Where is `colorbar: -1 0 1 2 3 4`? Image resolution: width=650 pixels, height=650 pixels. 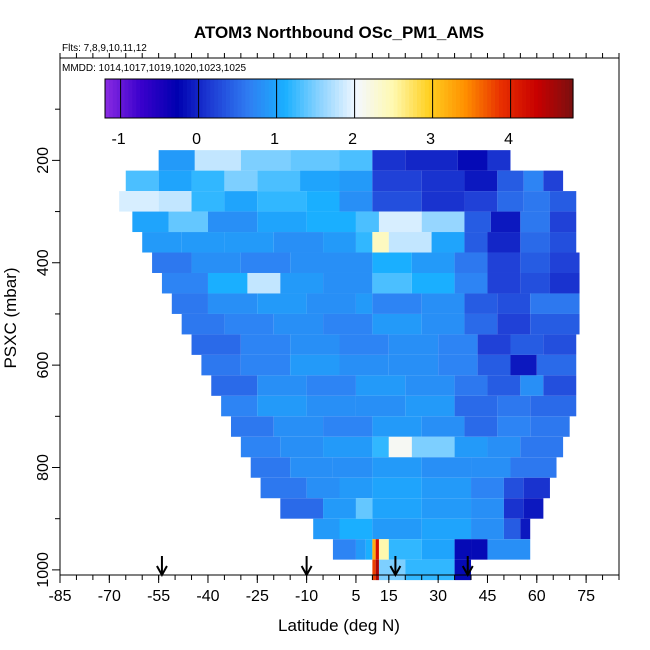
colorbar: -1 0 1 2 3 4 is located at coordinates (339, 113).